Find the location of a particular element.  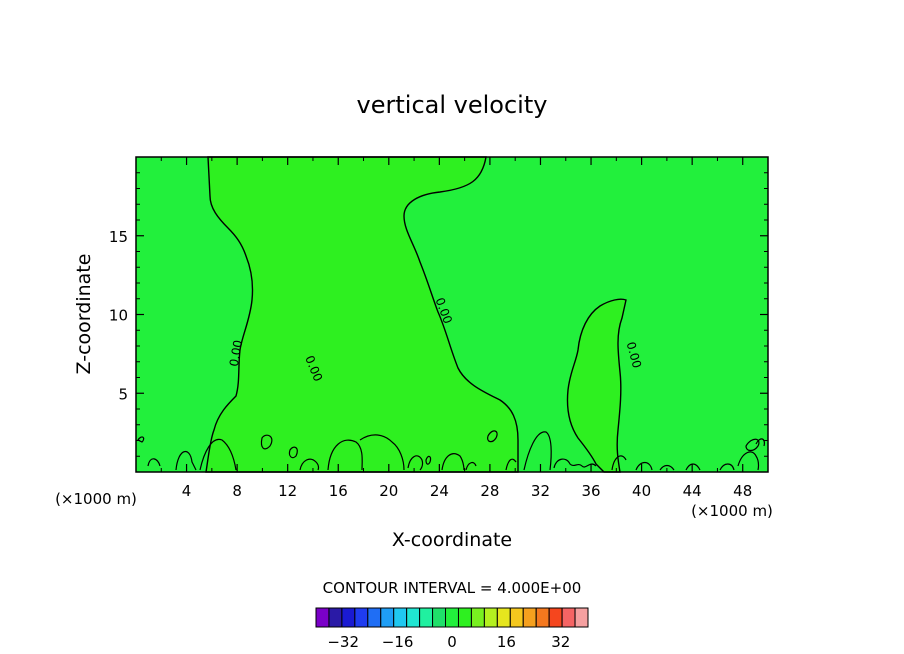

x-tick-label: 28 is located at coordinates (489, 491).